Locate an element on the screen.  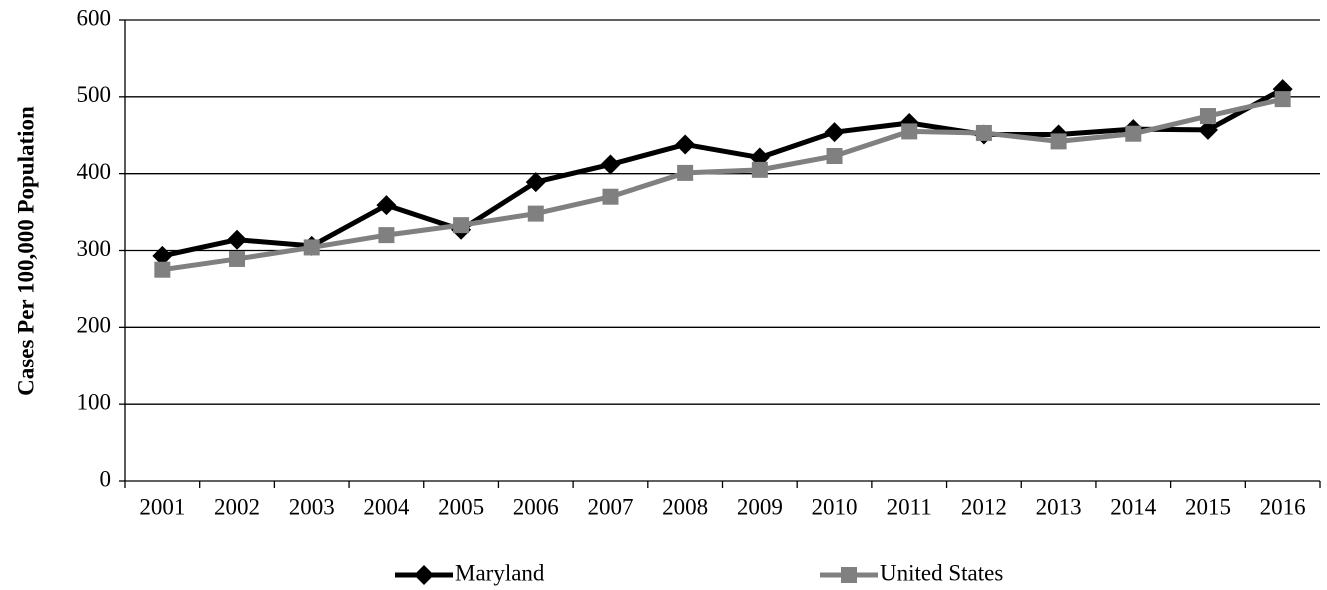
legend-label: United States is located at coordinates (941, 572).